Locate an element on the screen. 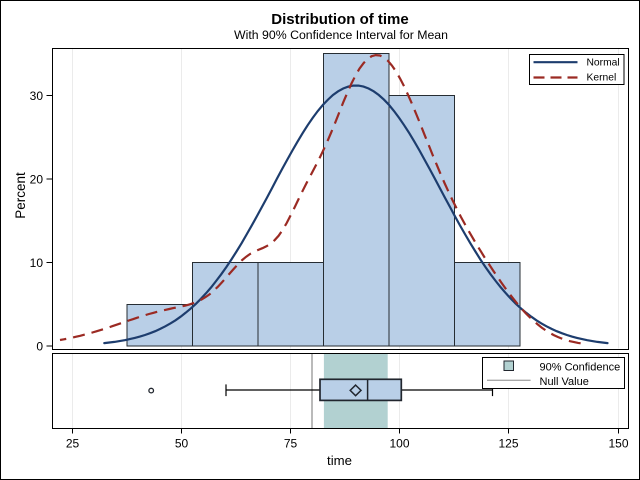  svg-text: 100 is located at coordinates (399, 443).